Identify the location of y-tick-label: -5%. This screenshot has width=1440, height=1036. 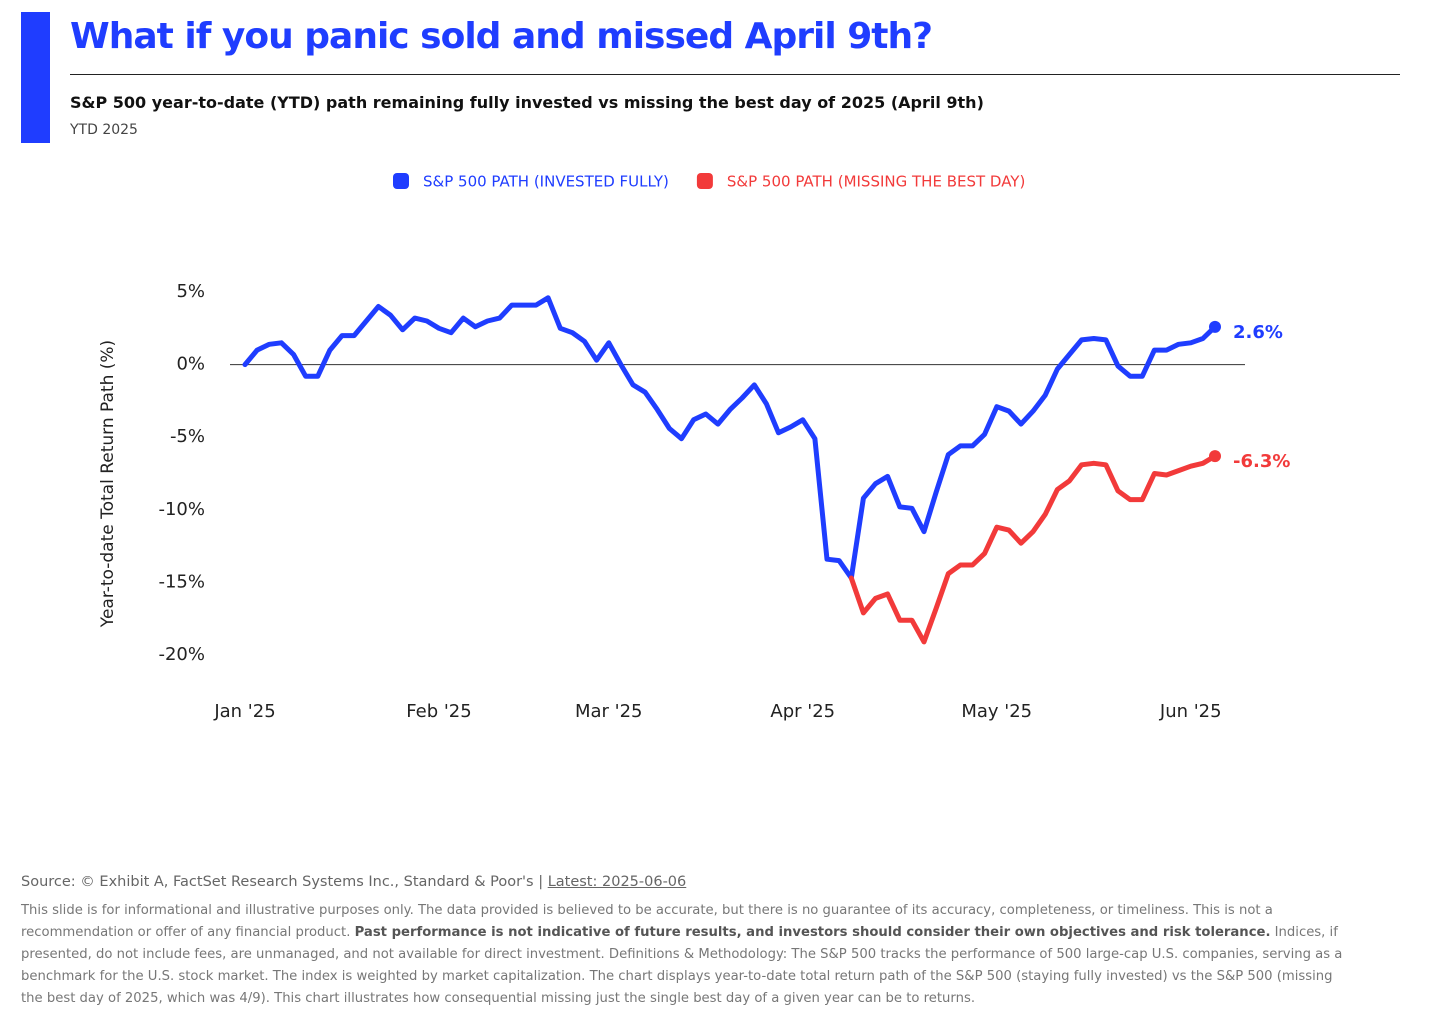
(187, 436).